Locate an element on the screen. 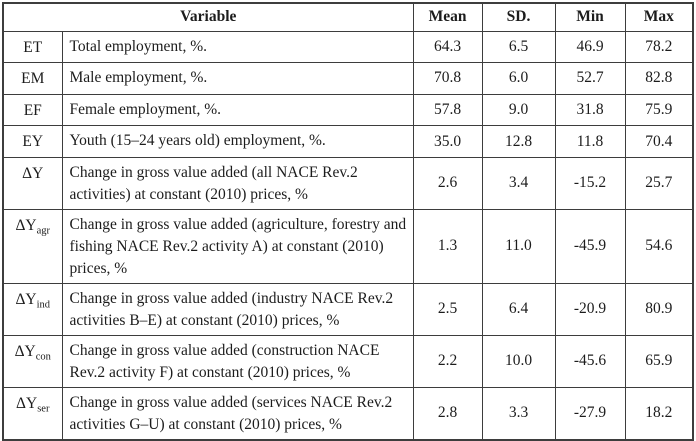 The height and width of the screenshot is (441, 696). min-value: 52.7 is located at coordinates (590, 78).